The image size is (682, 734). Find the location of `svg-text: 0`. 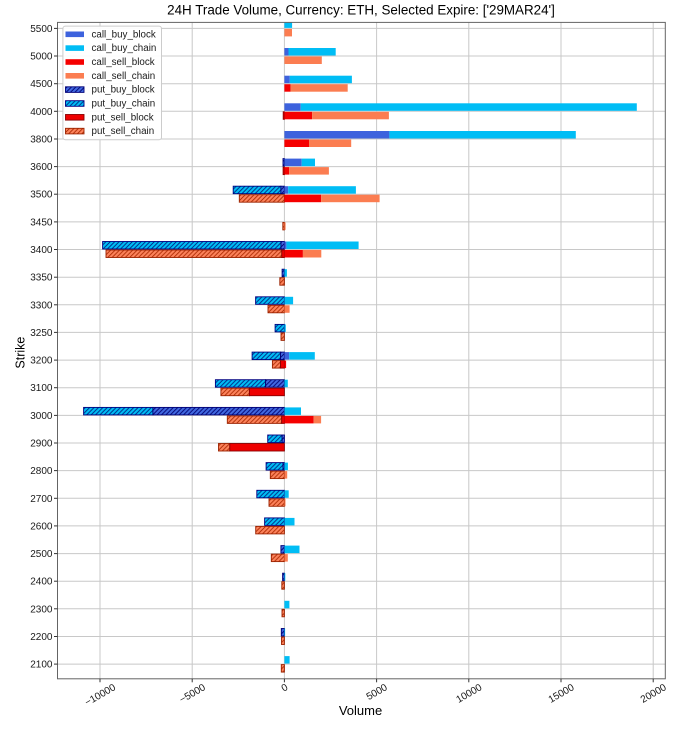

svg-text: 0 is located at coordinates (285, 688).